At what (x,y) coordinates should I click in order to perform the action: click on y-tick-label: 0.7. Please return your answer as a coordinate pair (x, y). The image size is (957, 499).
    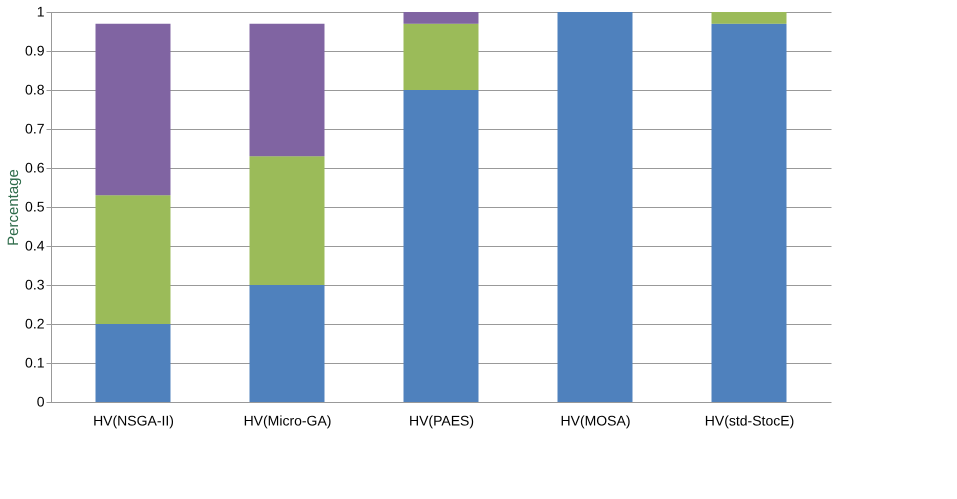
    Looking at the image, I should click on (35, 128).